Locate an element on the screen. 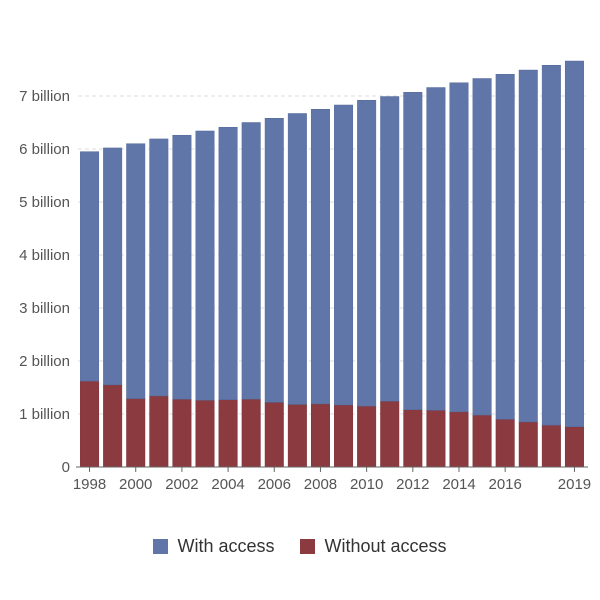 The image size is (600, 600). x-tick-label: 2016 is located at coordinates (504, 484).